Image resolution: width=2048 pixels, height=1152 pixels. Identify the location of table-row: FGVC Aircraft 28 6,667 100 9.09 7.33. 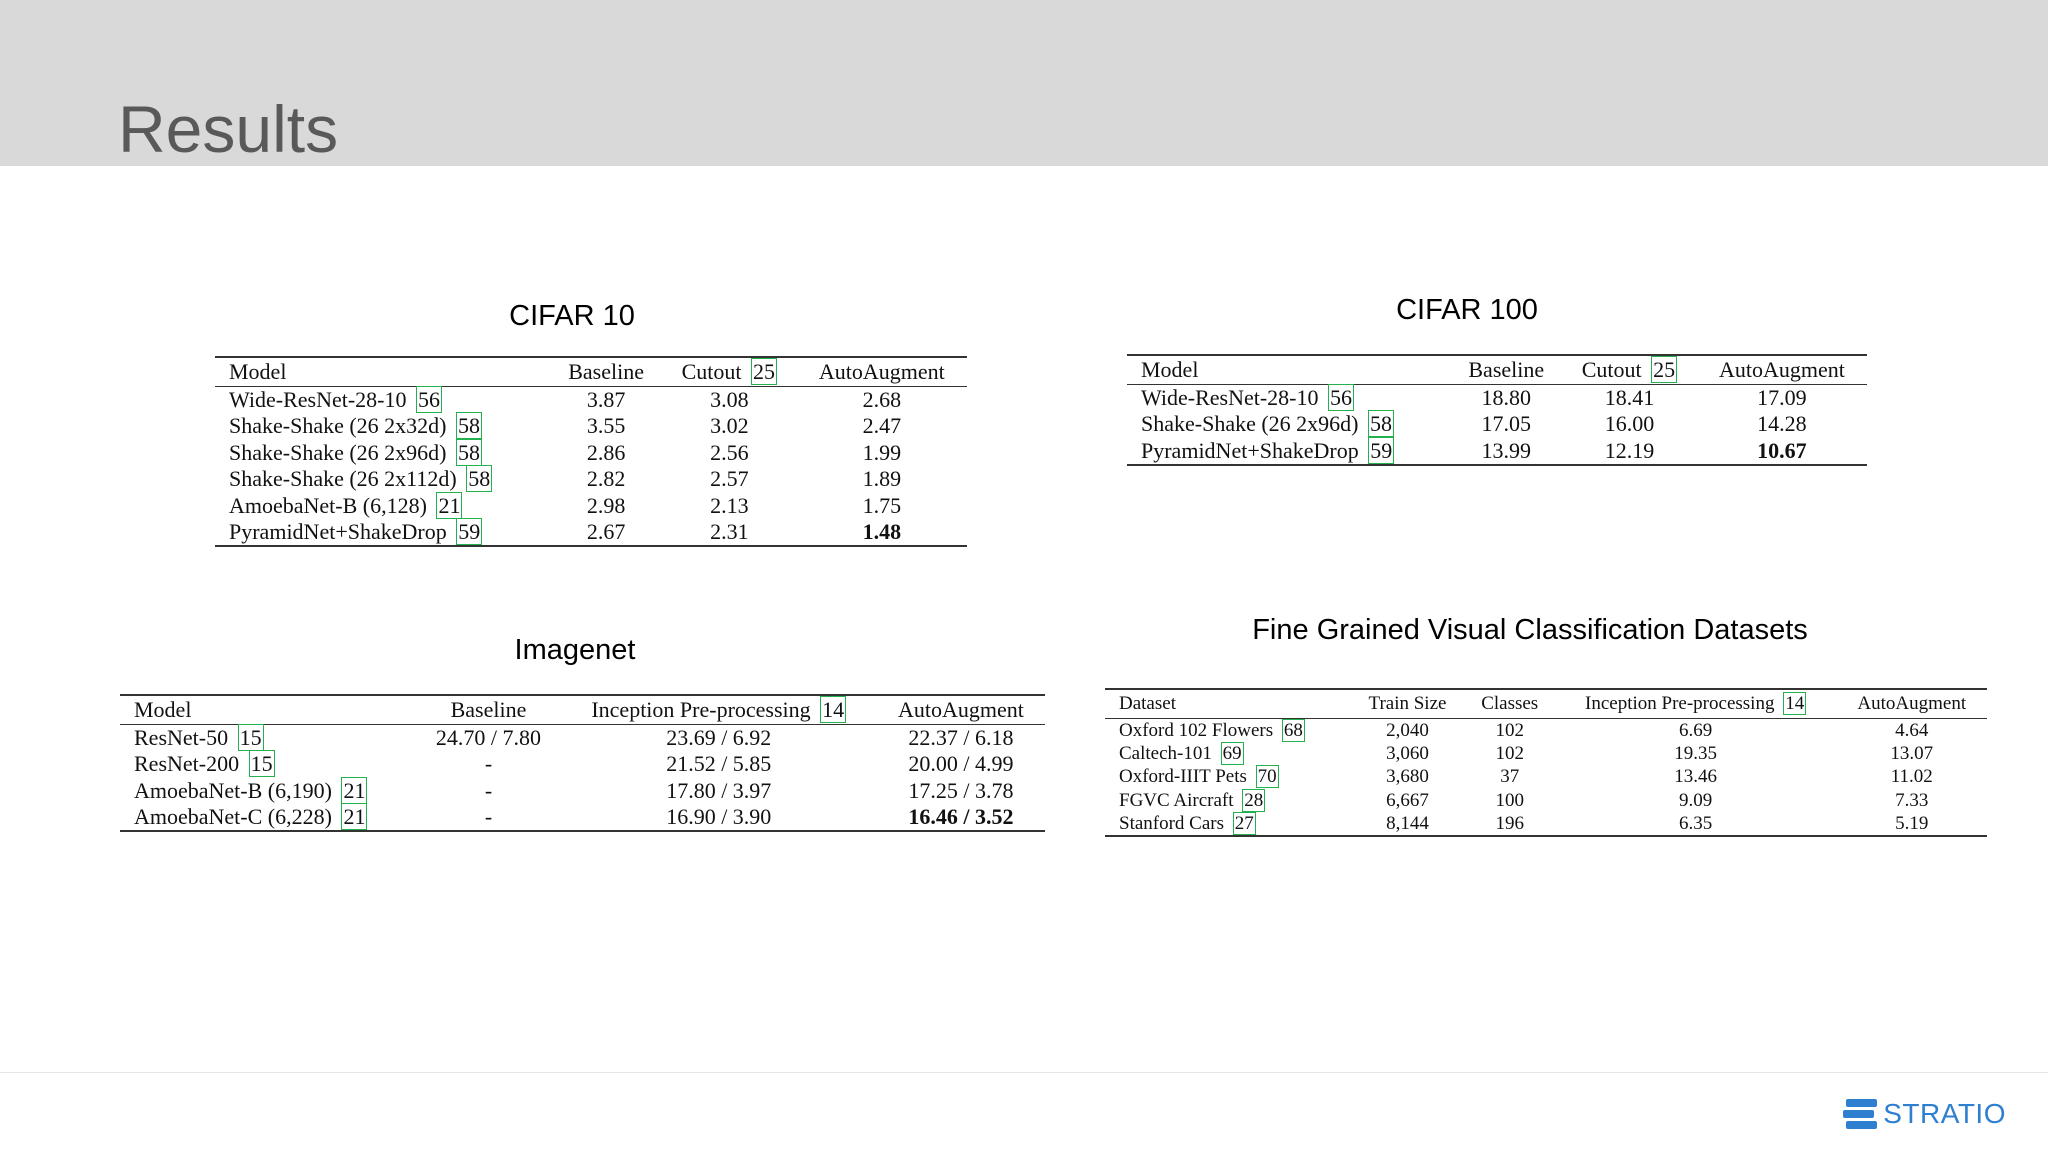
(1546, 800).